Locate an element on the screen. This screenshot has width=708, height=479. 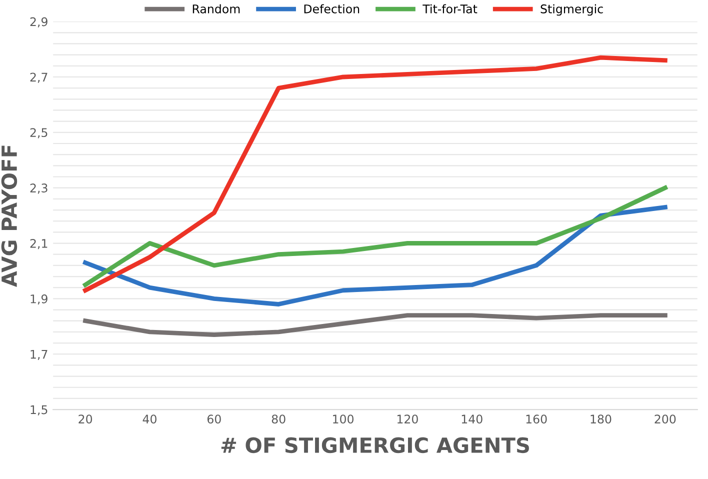
x-tick-label: 60 is located at coordinates (214, 419).